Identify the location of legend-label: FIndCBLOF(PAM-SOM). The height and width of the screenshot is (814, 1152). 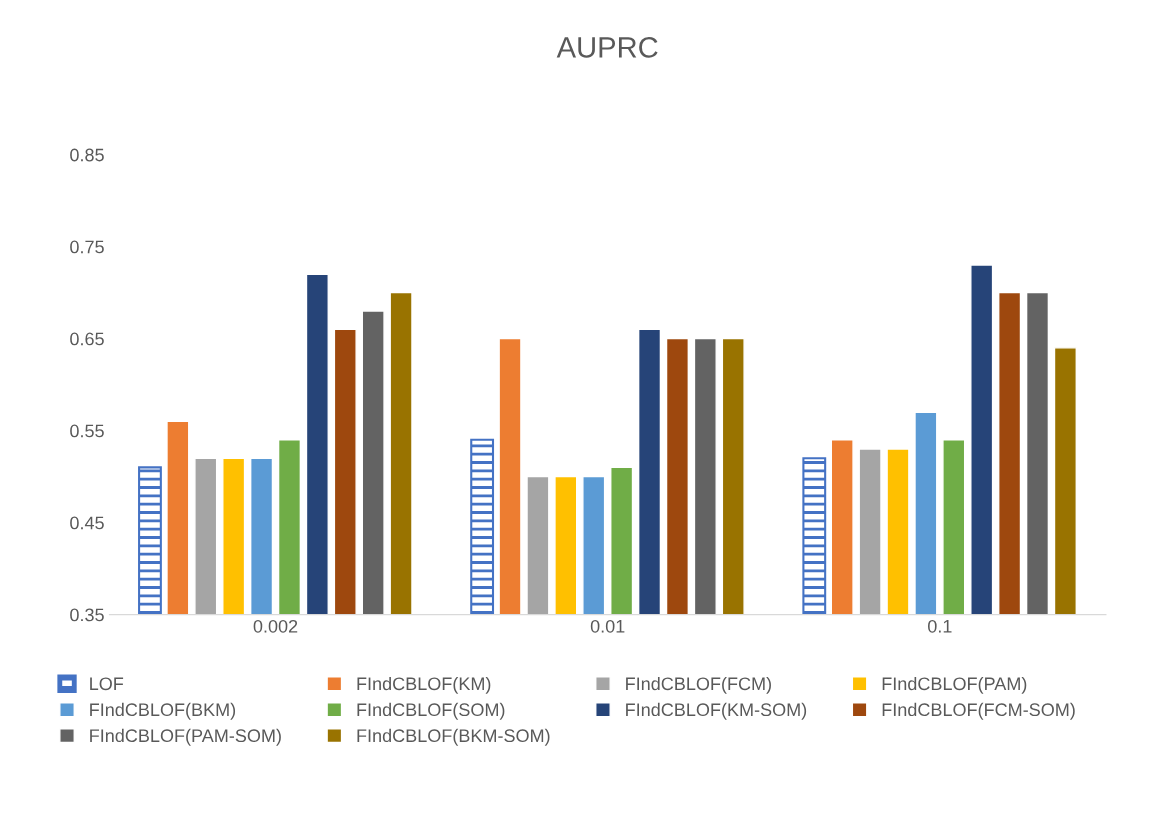
(185, 737).